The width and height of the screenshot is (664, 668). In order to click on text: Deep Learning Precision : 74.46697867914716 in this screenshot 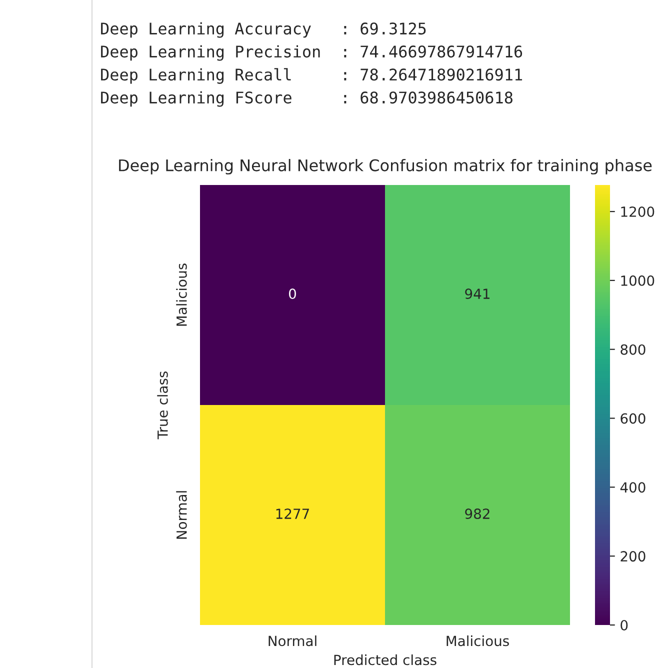, I will do `click(311, 53)`.